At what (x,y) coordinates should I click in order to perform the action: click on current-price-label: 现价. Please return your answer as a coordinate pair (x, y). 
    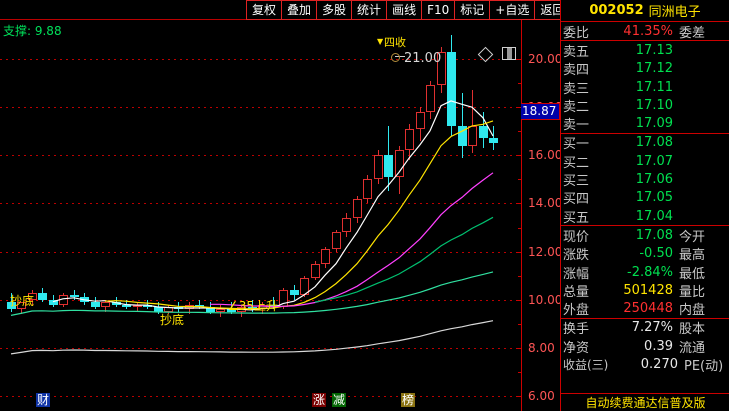
    Looking at the image, I should click on (576, 237).